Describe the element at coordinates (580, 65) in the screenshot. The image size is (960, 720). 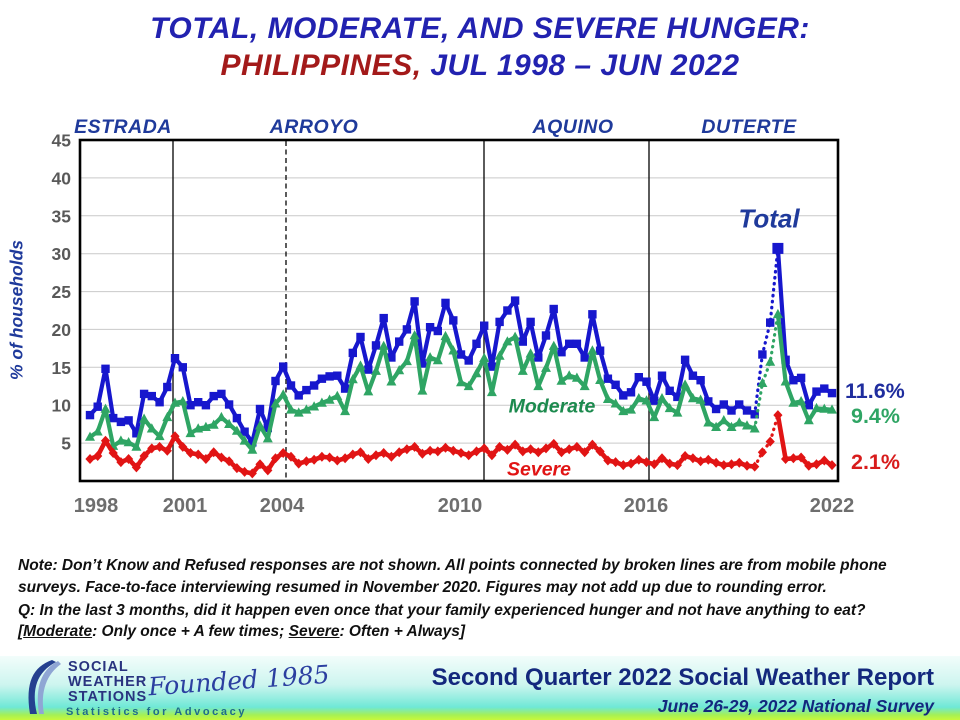
I see `page-title-period: JUL 1998 – JUN 2022` at that location.